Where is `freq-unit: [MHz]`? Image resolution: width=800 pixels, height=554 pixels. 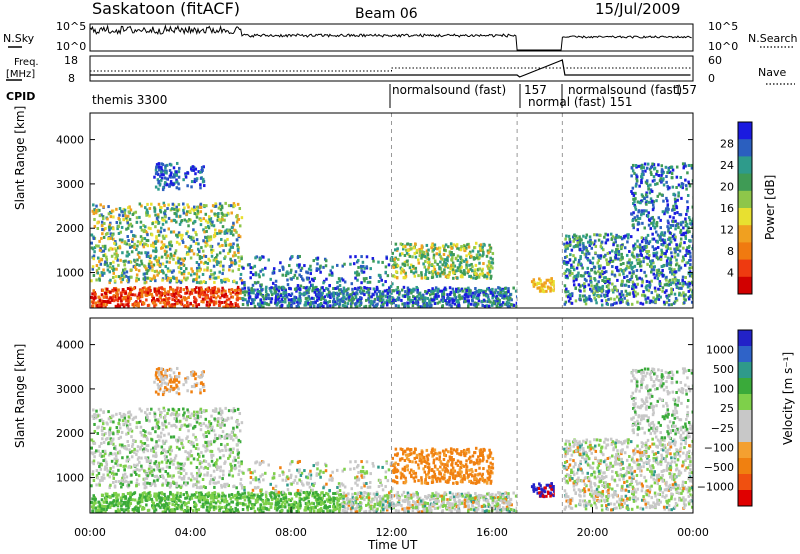 freq-unit: [MHz] is located at coordinates (20, 74).